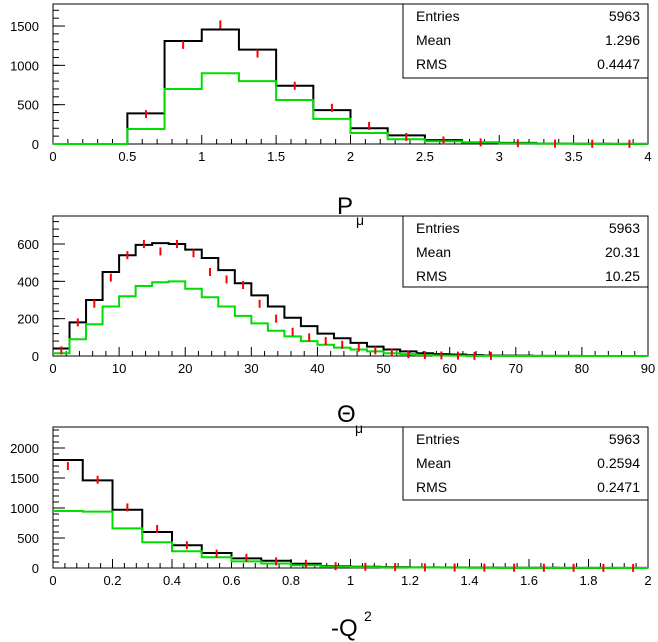 The width and height of the screenshot is (658, 642). I want to click on x-tick-label: 0.5, so click(127, 156).